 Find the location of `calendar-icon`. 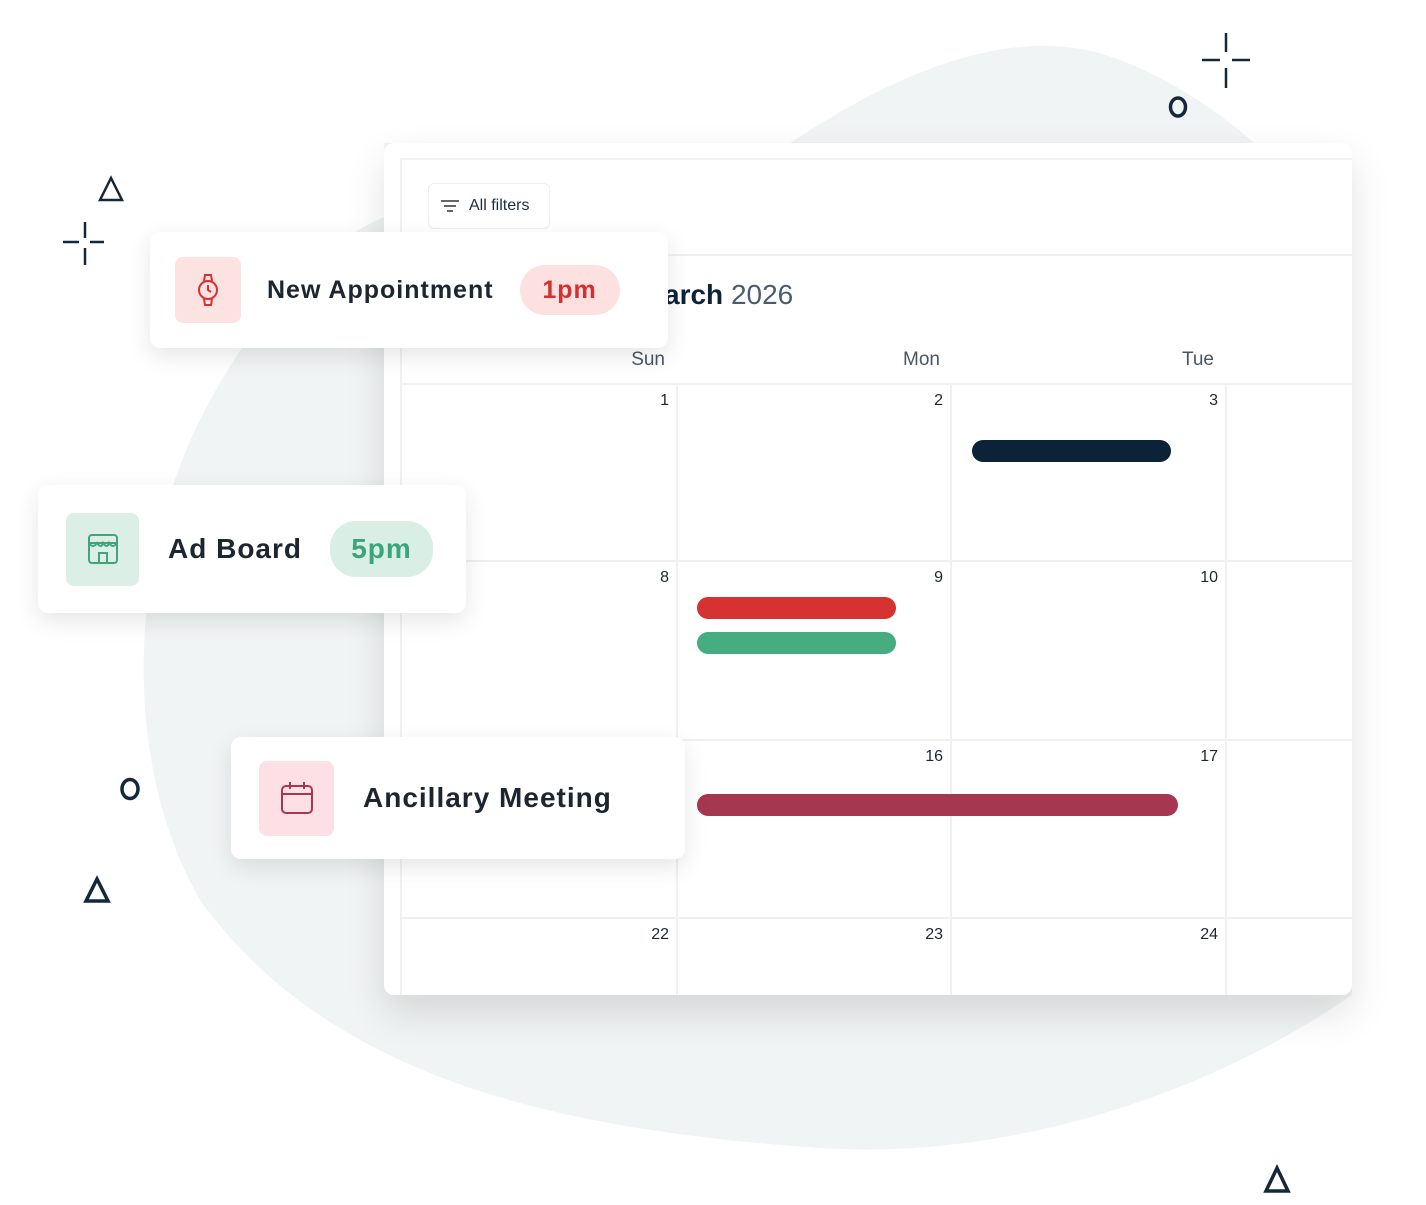

calendar-icon is located at coordinates (296, 798).